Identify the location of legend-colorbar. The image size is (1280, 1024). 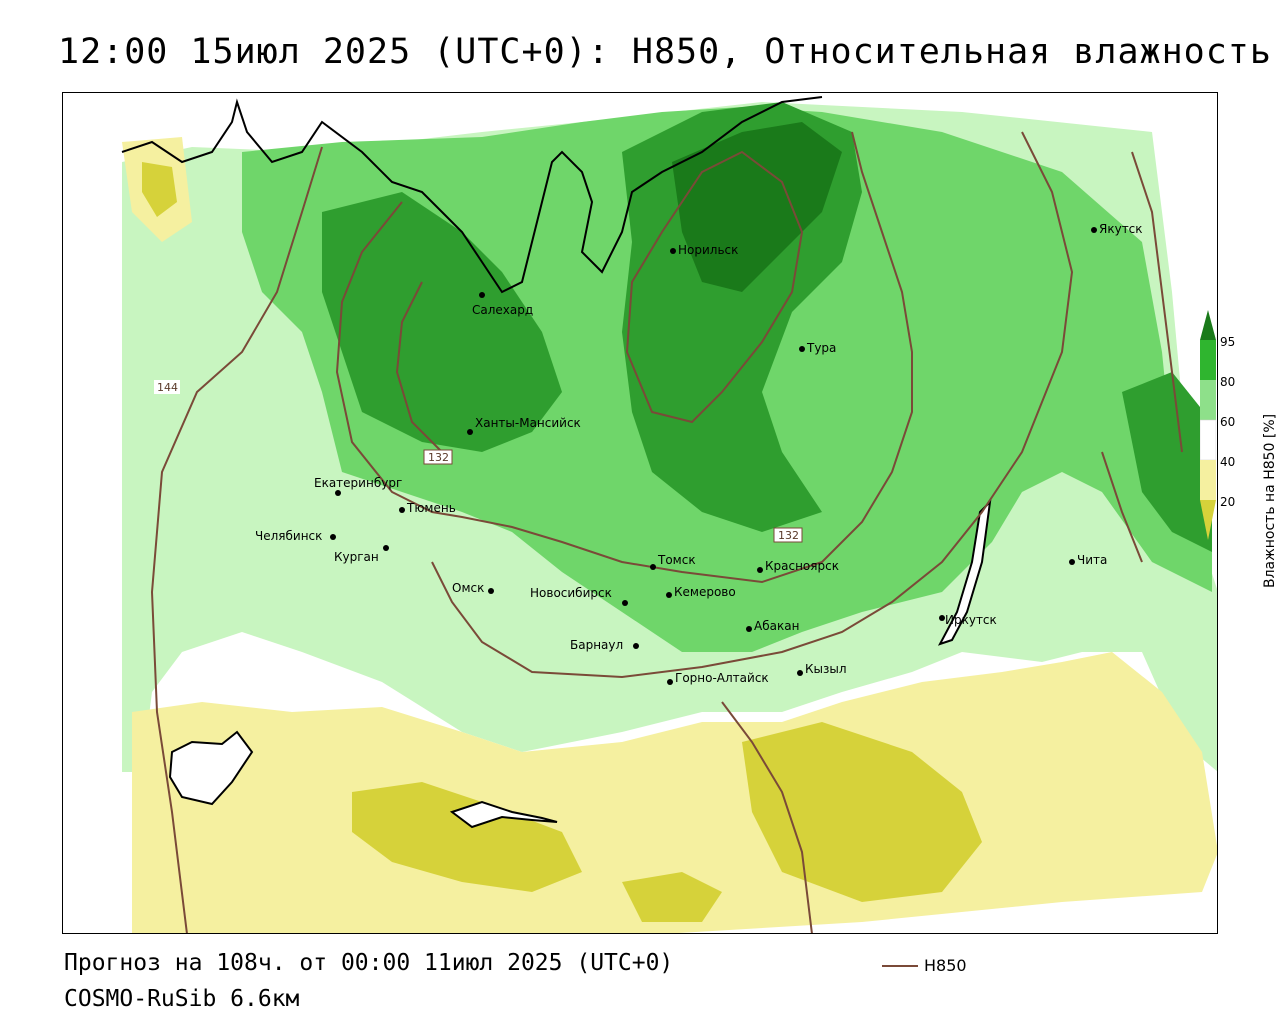
(1208, 425).